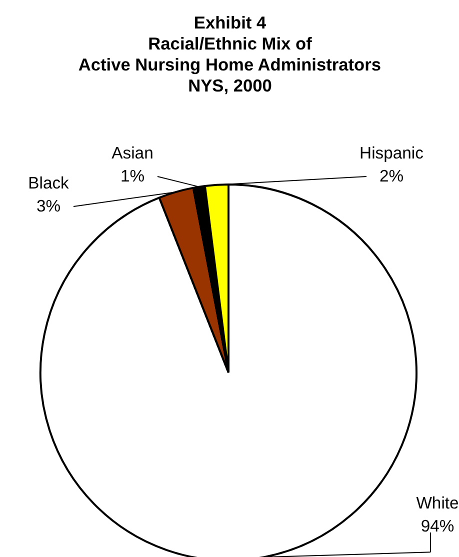  Describe the element at coordinates (49, 183) in the screenshot. I see `slice-label: Black` at that location.